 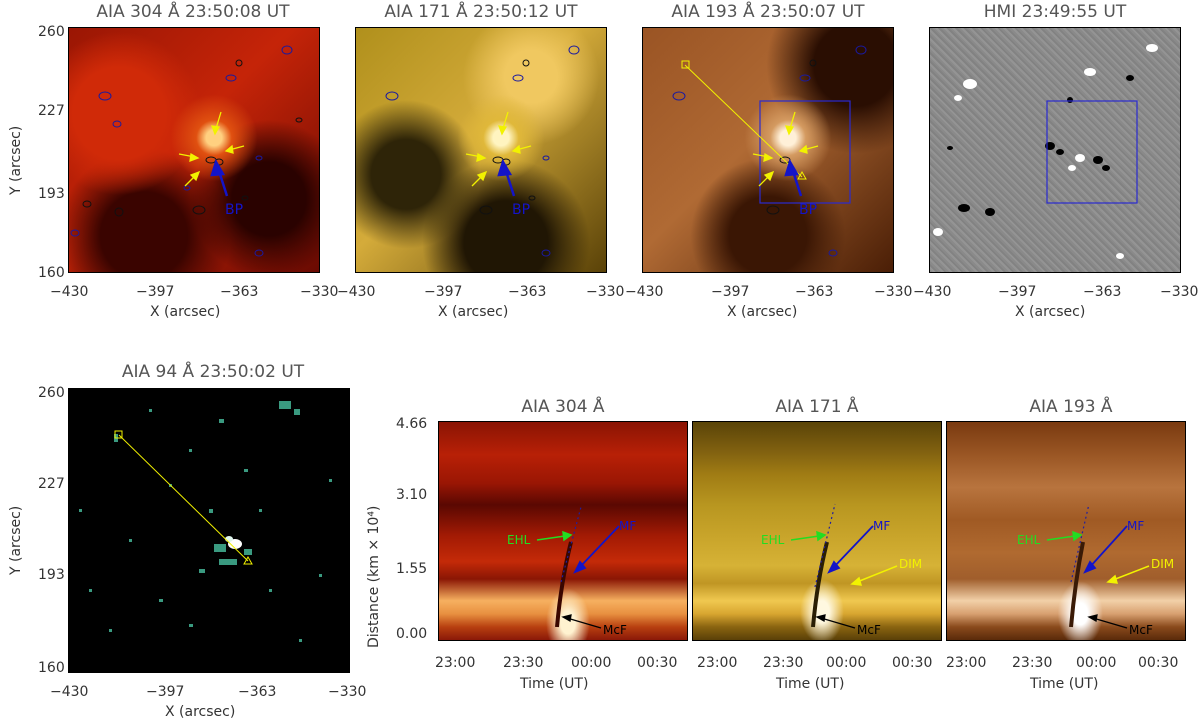 What do you see at coordinates (817, 407) in the screenshot?
I see `panel-title: AIA 171 Å` at bounding box center [817, 407].